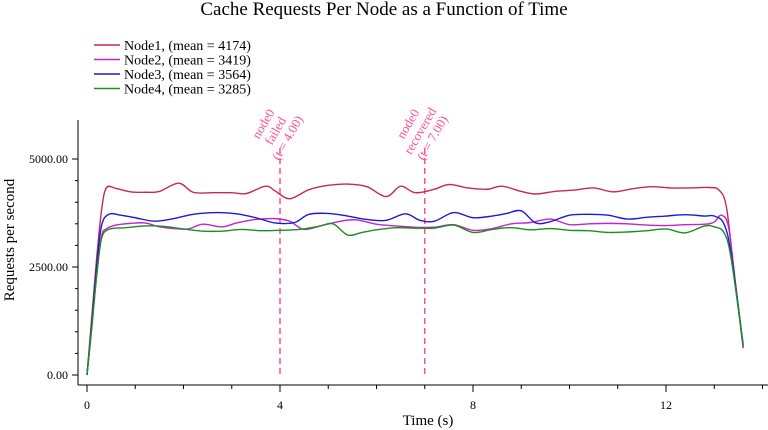 The image size is (768, 430). Describe the element at coordinates (275, 131) in the screenshot. I see `annotation-label: node0failed(t = 4.00)` at that location.